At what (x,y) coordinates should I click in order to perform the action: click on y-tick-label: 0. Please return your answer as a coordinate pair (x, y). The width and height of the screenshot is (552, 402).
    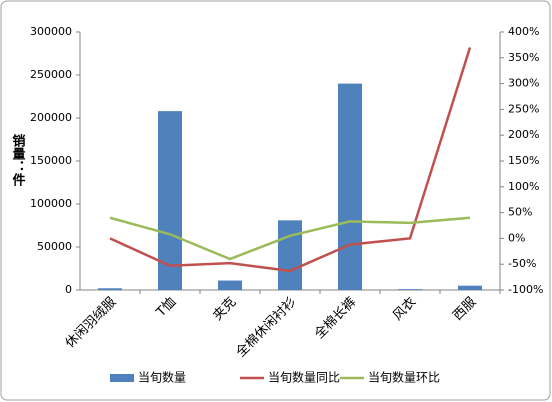
    Looking at the image, I should click on (68, 289).